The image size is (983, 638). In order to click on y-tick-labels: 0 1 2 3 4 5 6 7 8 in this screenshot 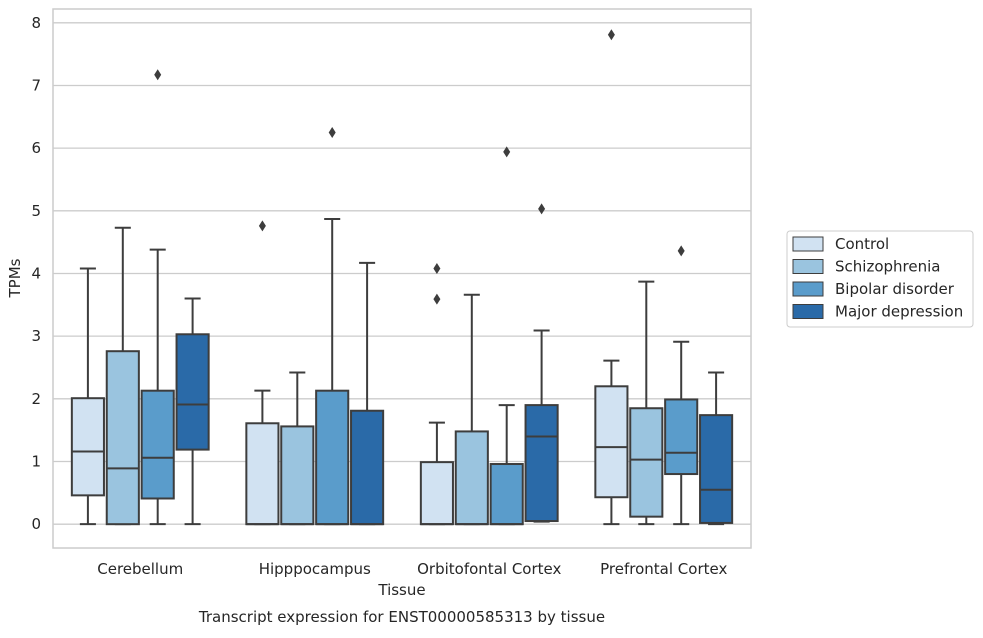, I will do `click(36, 273)`.